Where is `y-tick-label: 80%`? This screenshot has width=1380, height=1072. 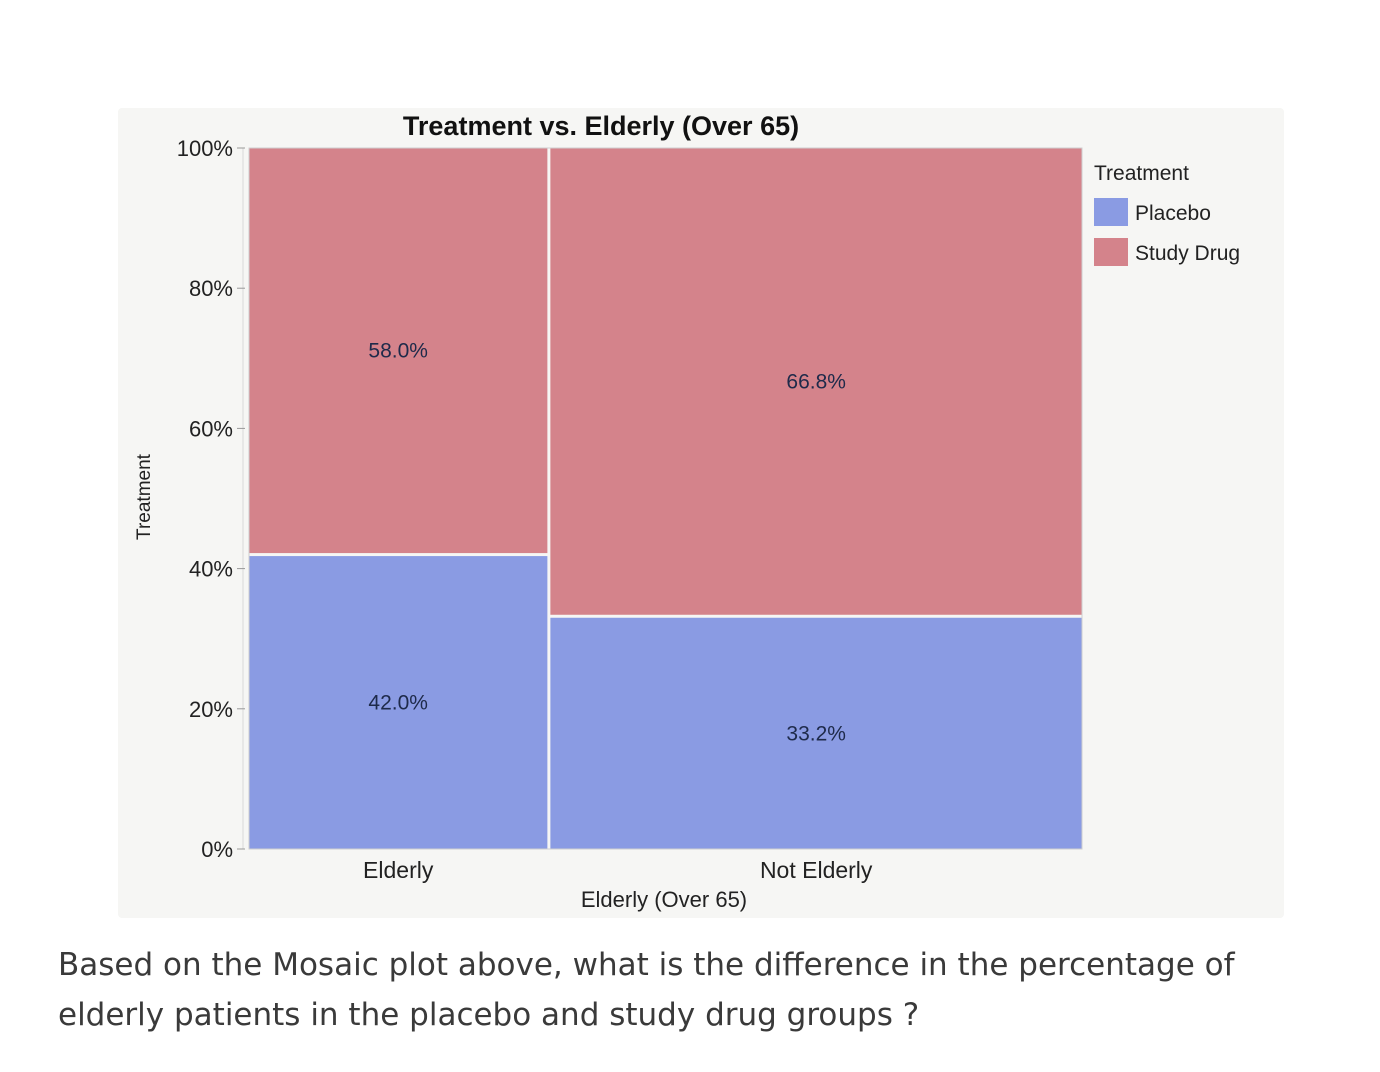 y-tick-label: 80% is located at coordinates (211, 288).